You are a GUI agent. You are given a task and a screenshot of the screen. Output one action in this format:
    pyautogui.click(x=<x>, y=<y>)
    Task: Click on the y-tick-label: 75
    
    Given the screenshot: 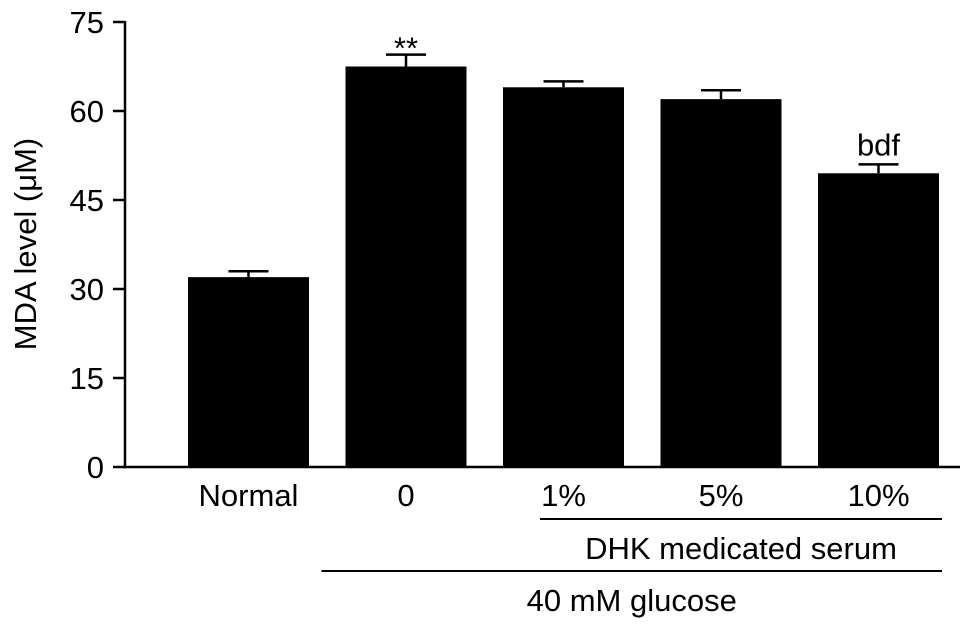 What is the action you would take?
    pyautogui.click(x=87, y=22)
    